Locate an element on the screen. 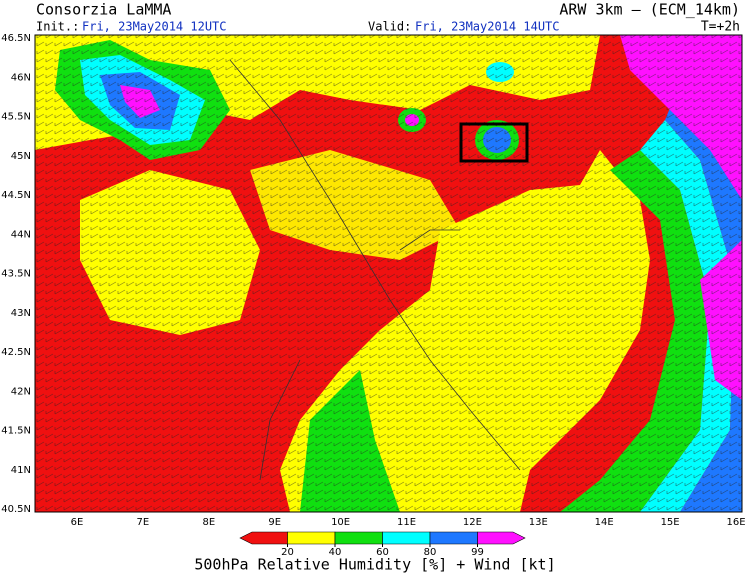  lat-label: 43N is located at coordinates (21, 313).